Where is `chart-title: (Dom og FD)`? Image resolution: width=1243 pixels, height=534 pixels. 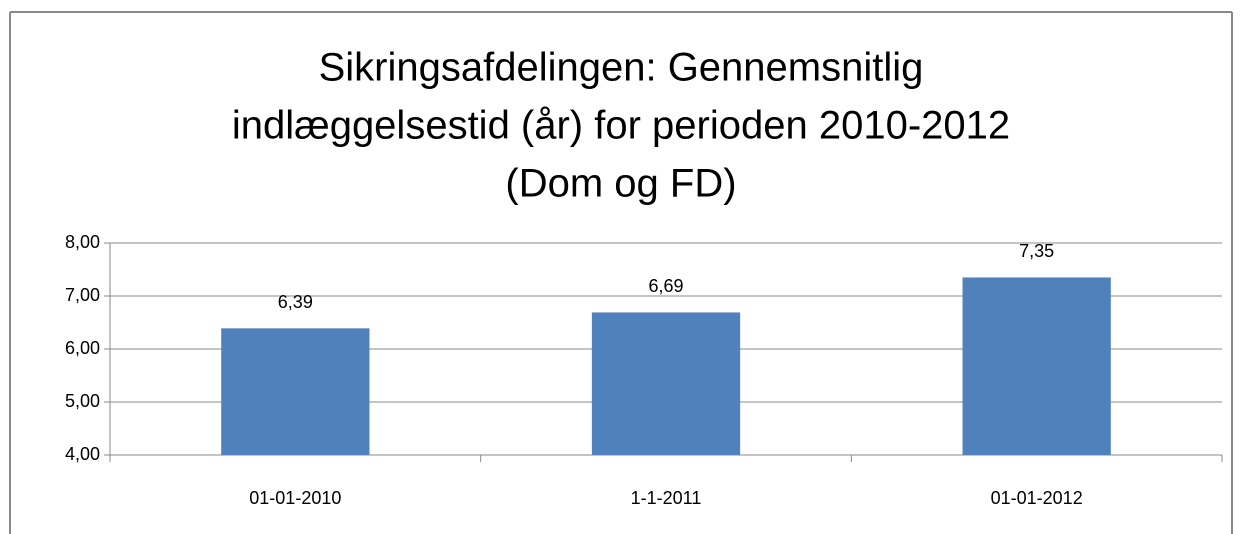
chart-title: (Dom og FD) is located at coordinates (620, 184).